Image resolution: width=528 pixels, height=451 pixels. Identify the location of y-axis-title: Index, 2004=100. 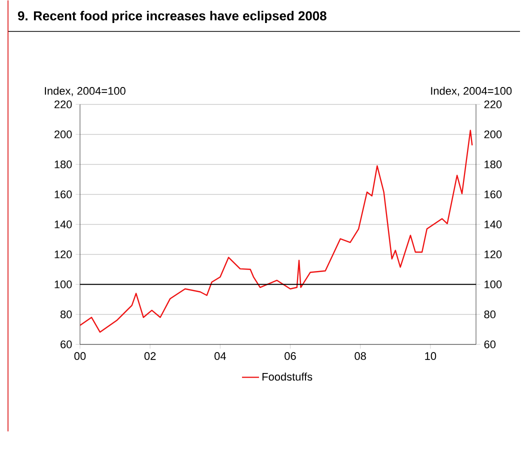
(85, 91).